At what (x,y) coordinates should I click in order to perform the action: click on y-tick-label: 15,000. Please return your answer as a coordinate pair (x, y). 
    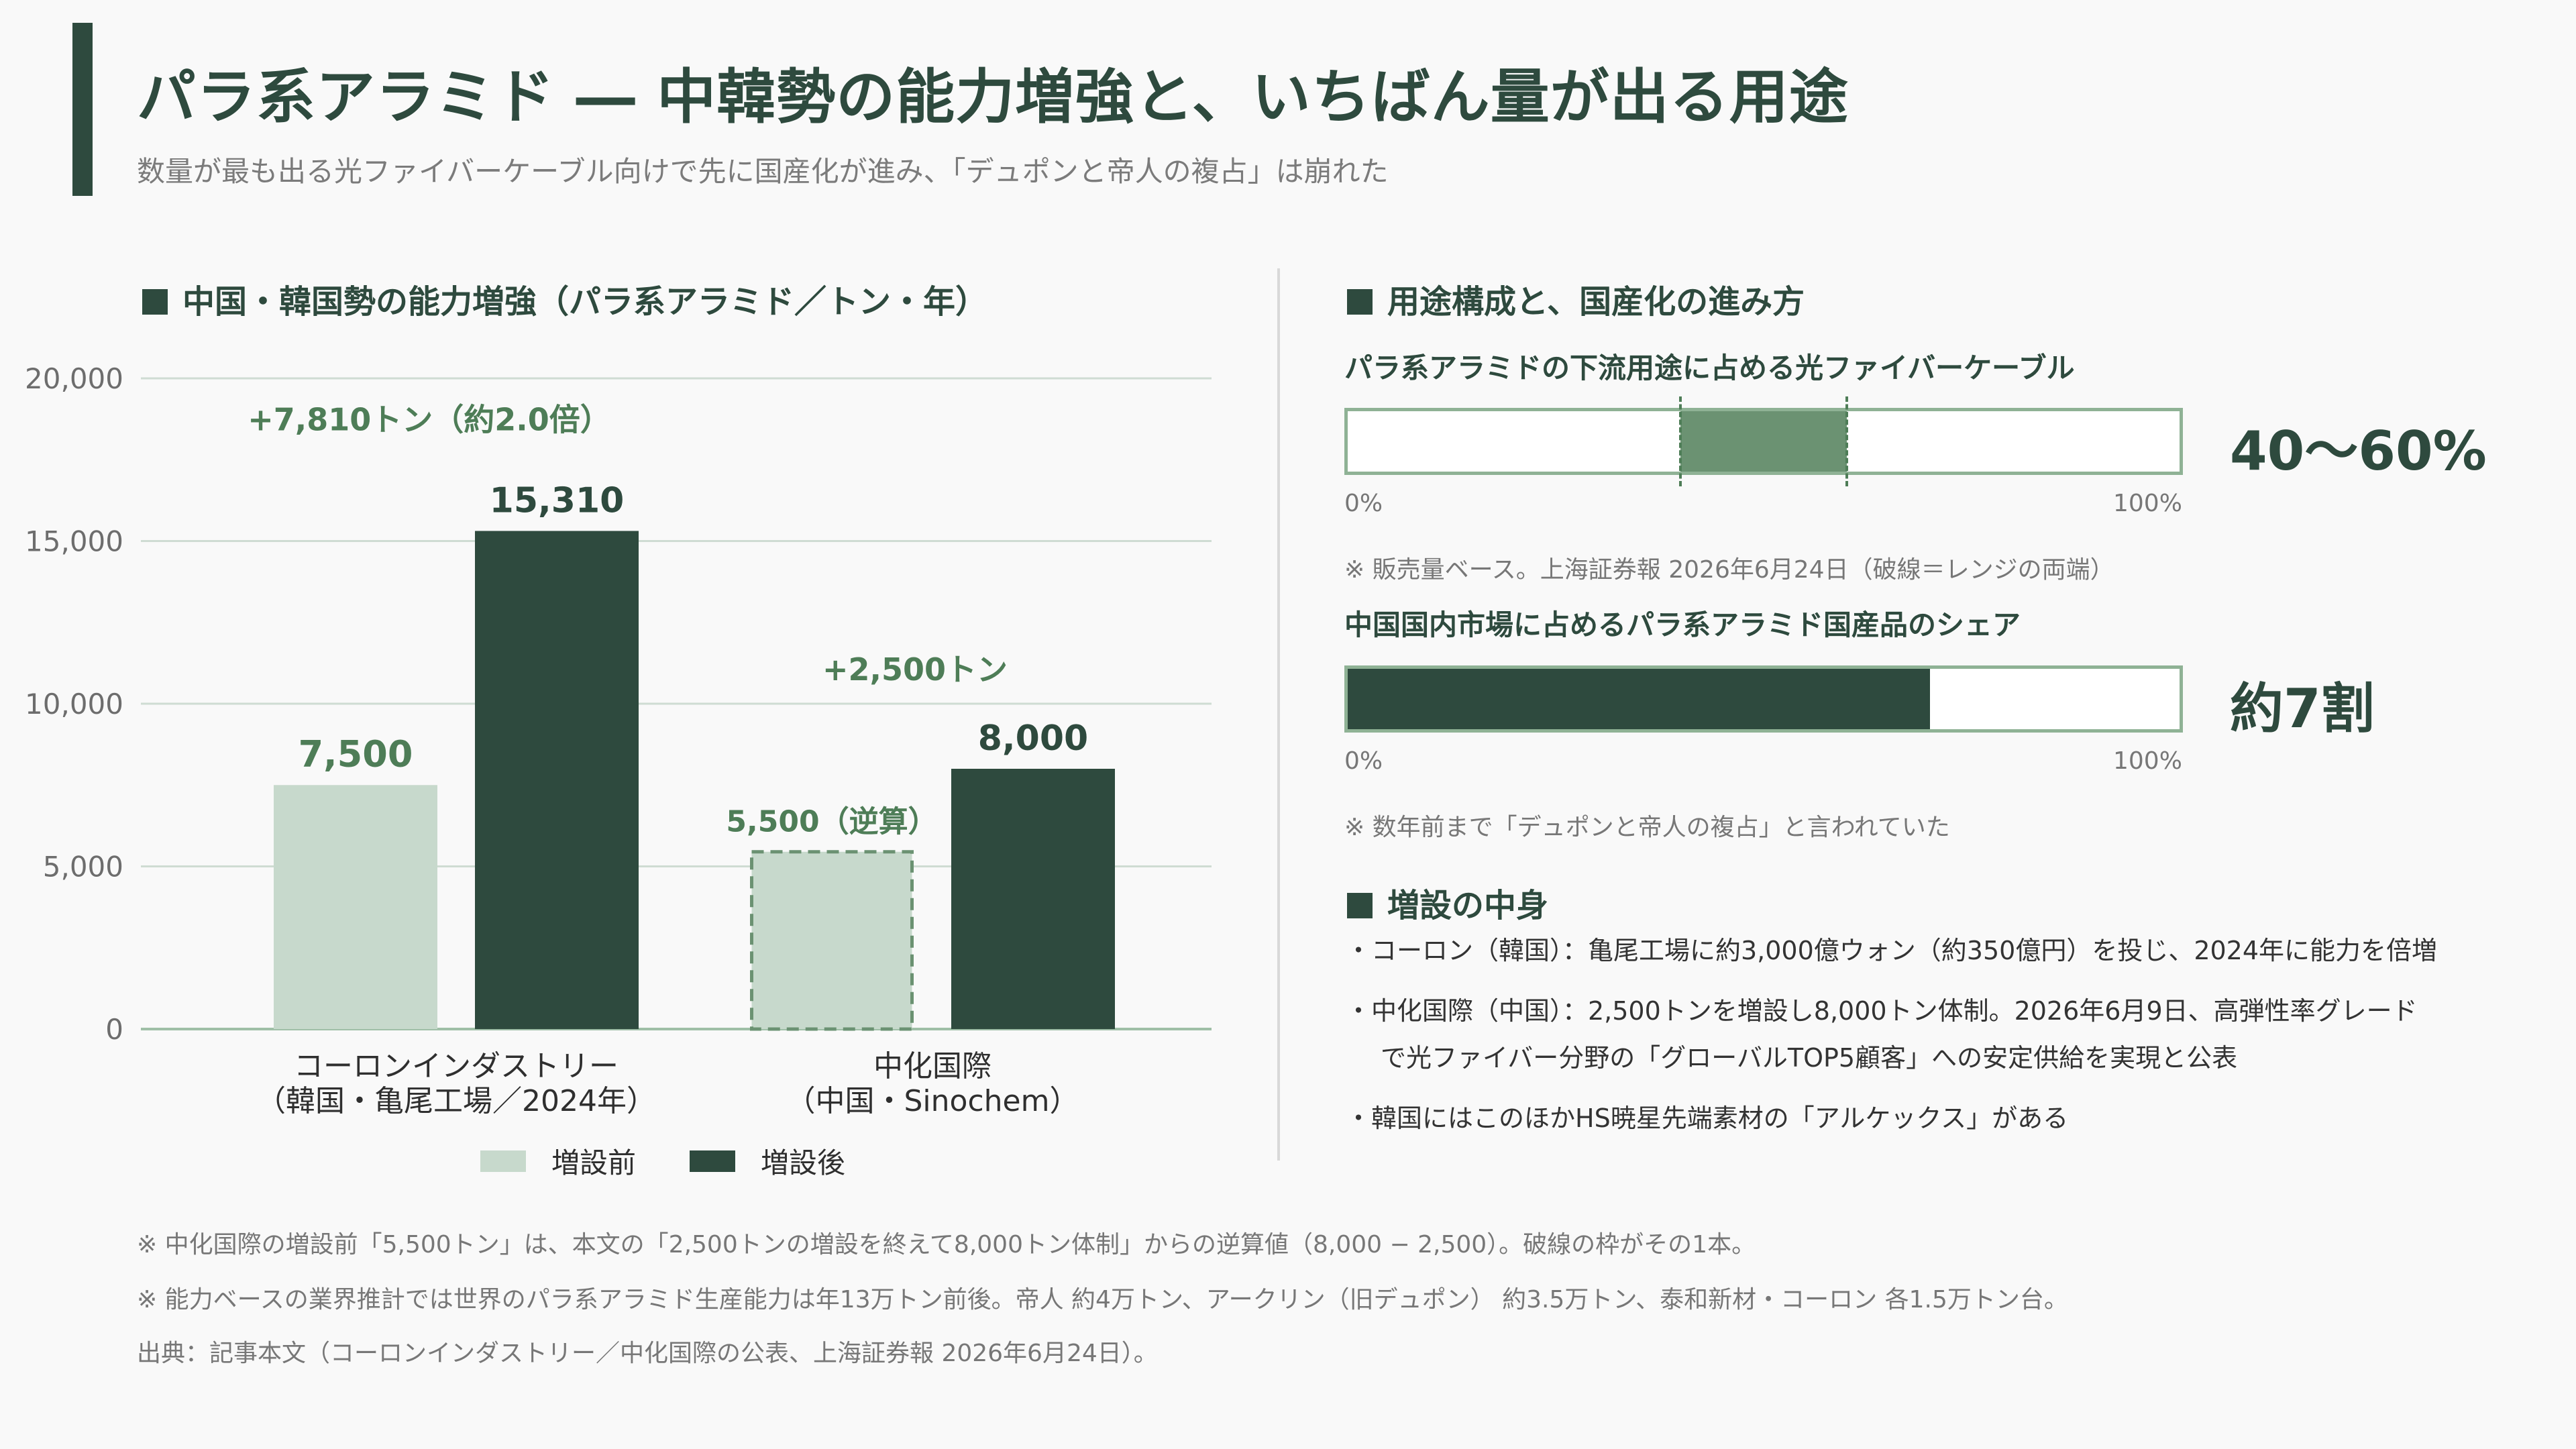
    Looking at the image, I should click on (74, 541).